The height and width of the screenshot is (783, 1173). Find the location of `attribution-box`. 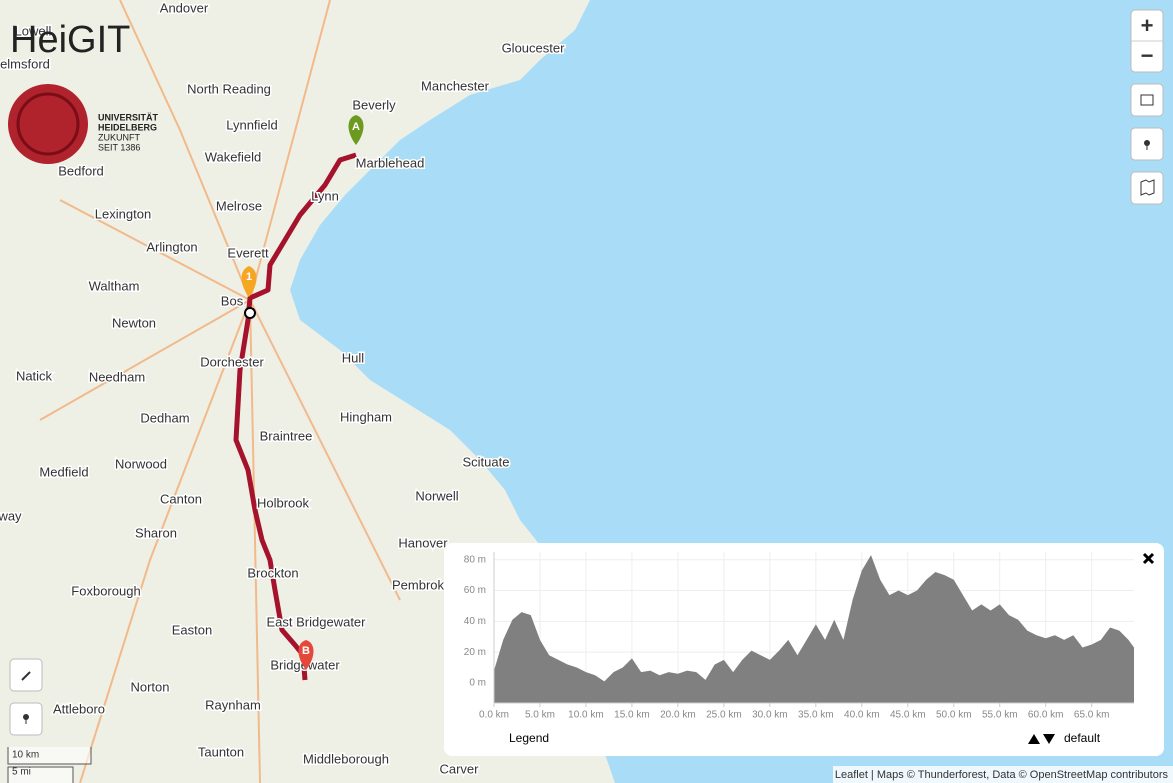

attribution-box is located at coordinates (1003, 774).